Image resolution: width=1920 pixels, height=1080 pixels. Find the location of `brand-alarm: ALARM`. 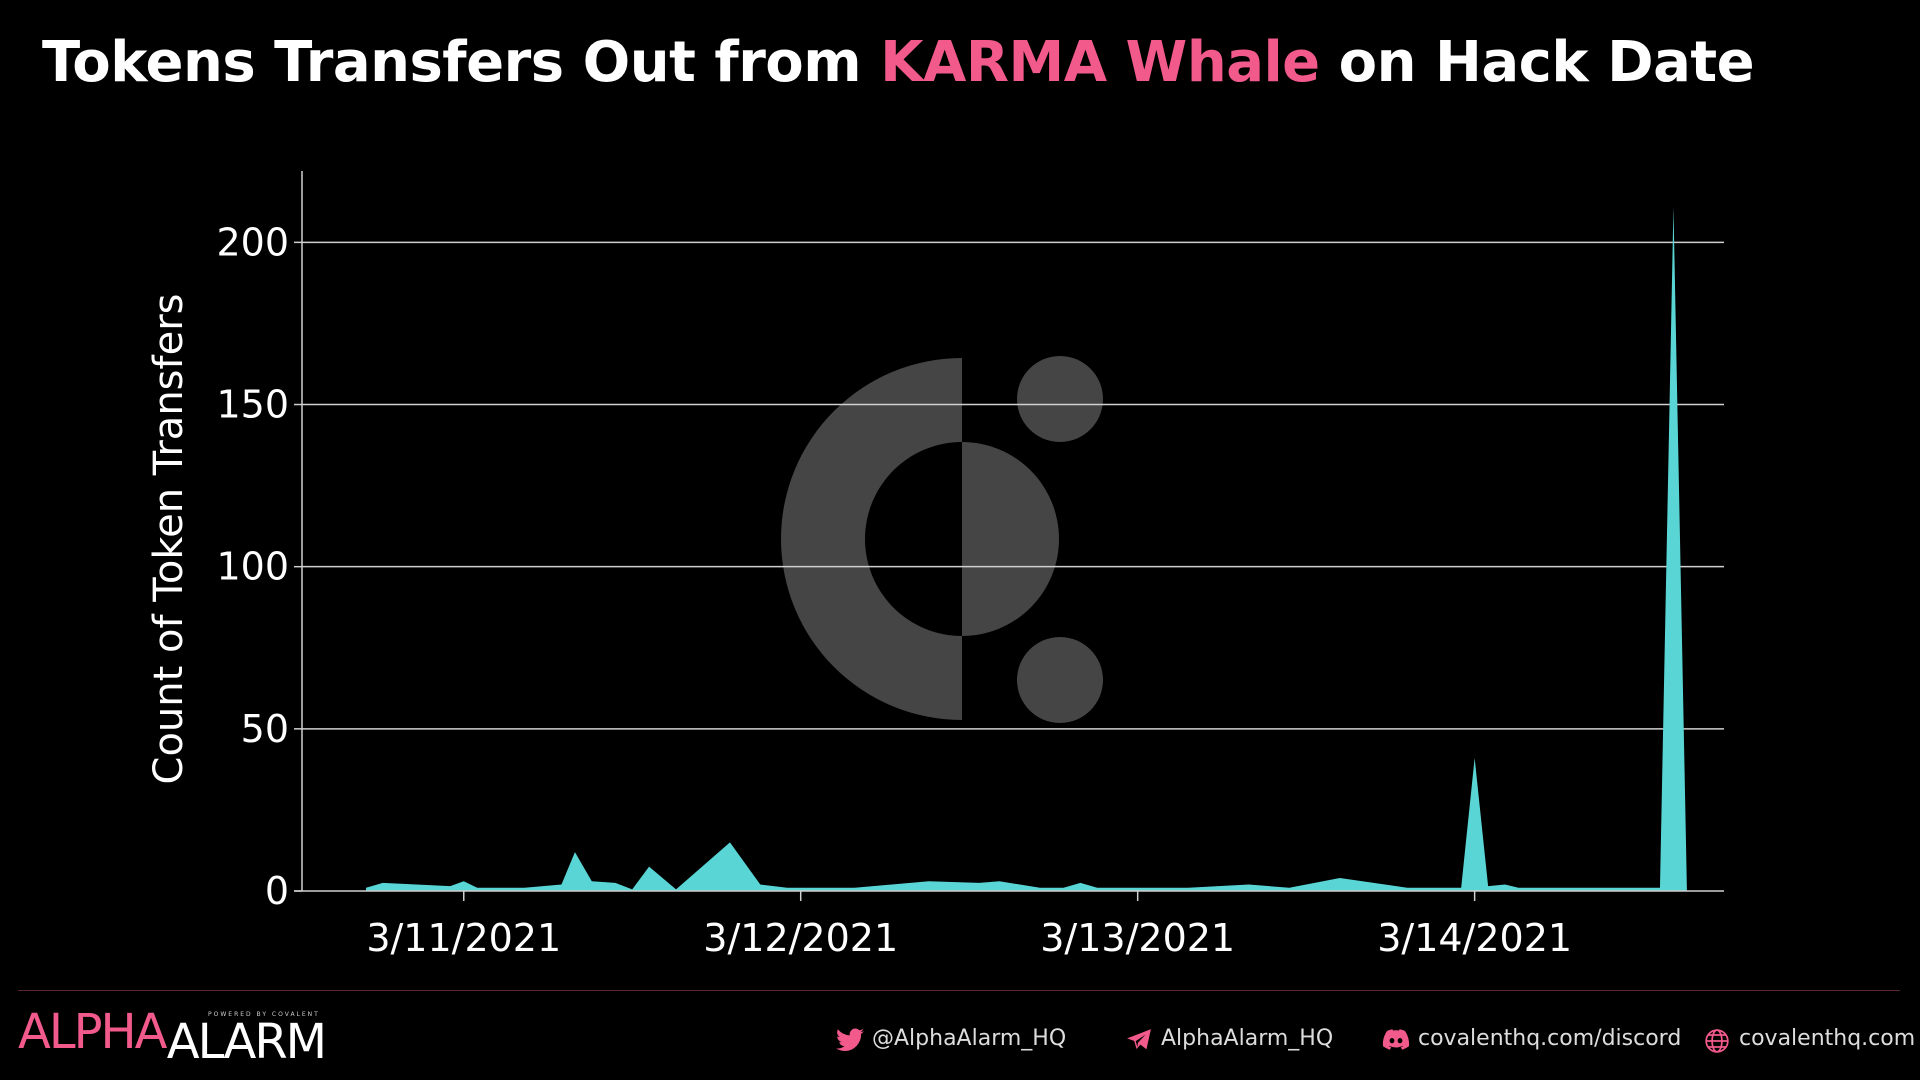

brand-alarm: ALARM is located at coordinates (246, 1042).